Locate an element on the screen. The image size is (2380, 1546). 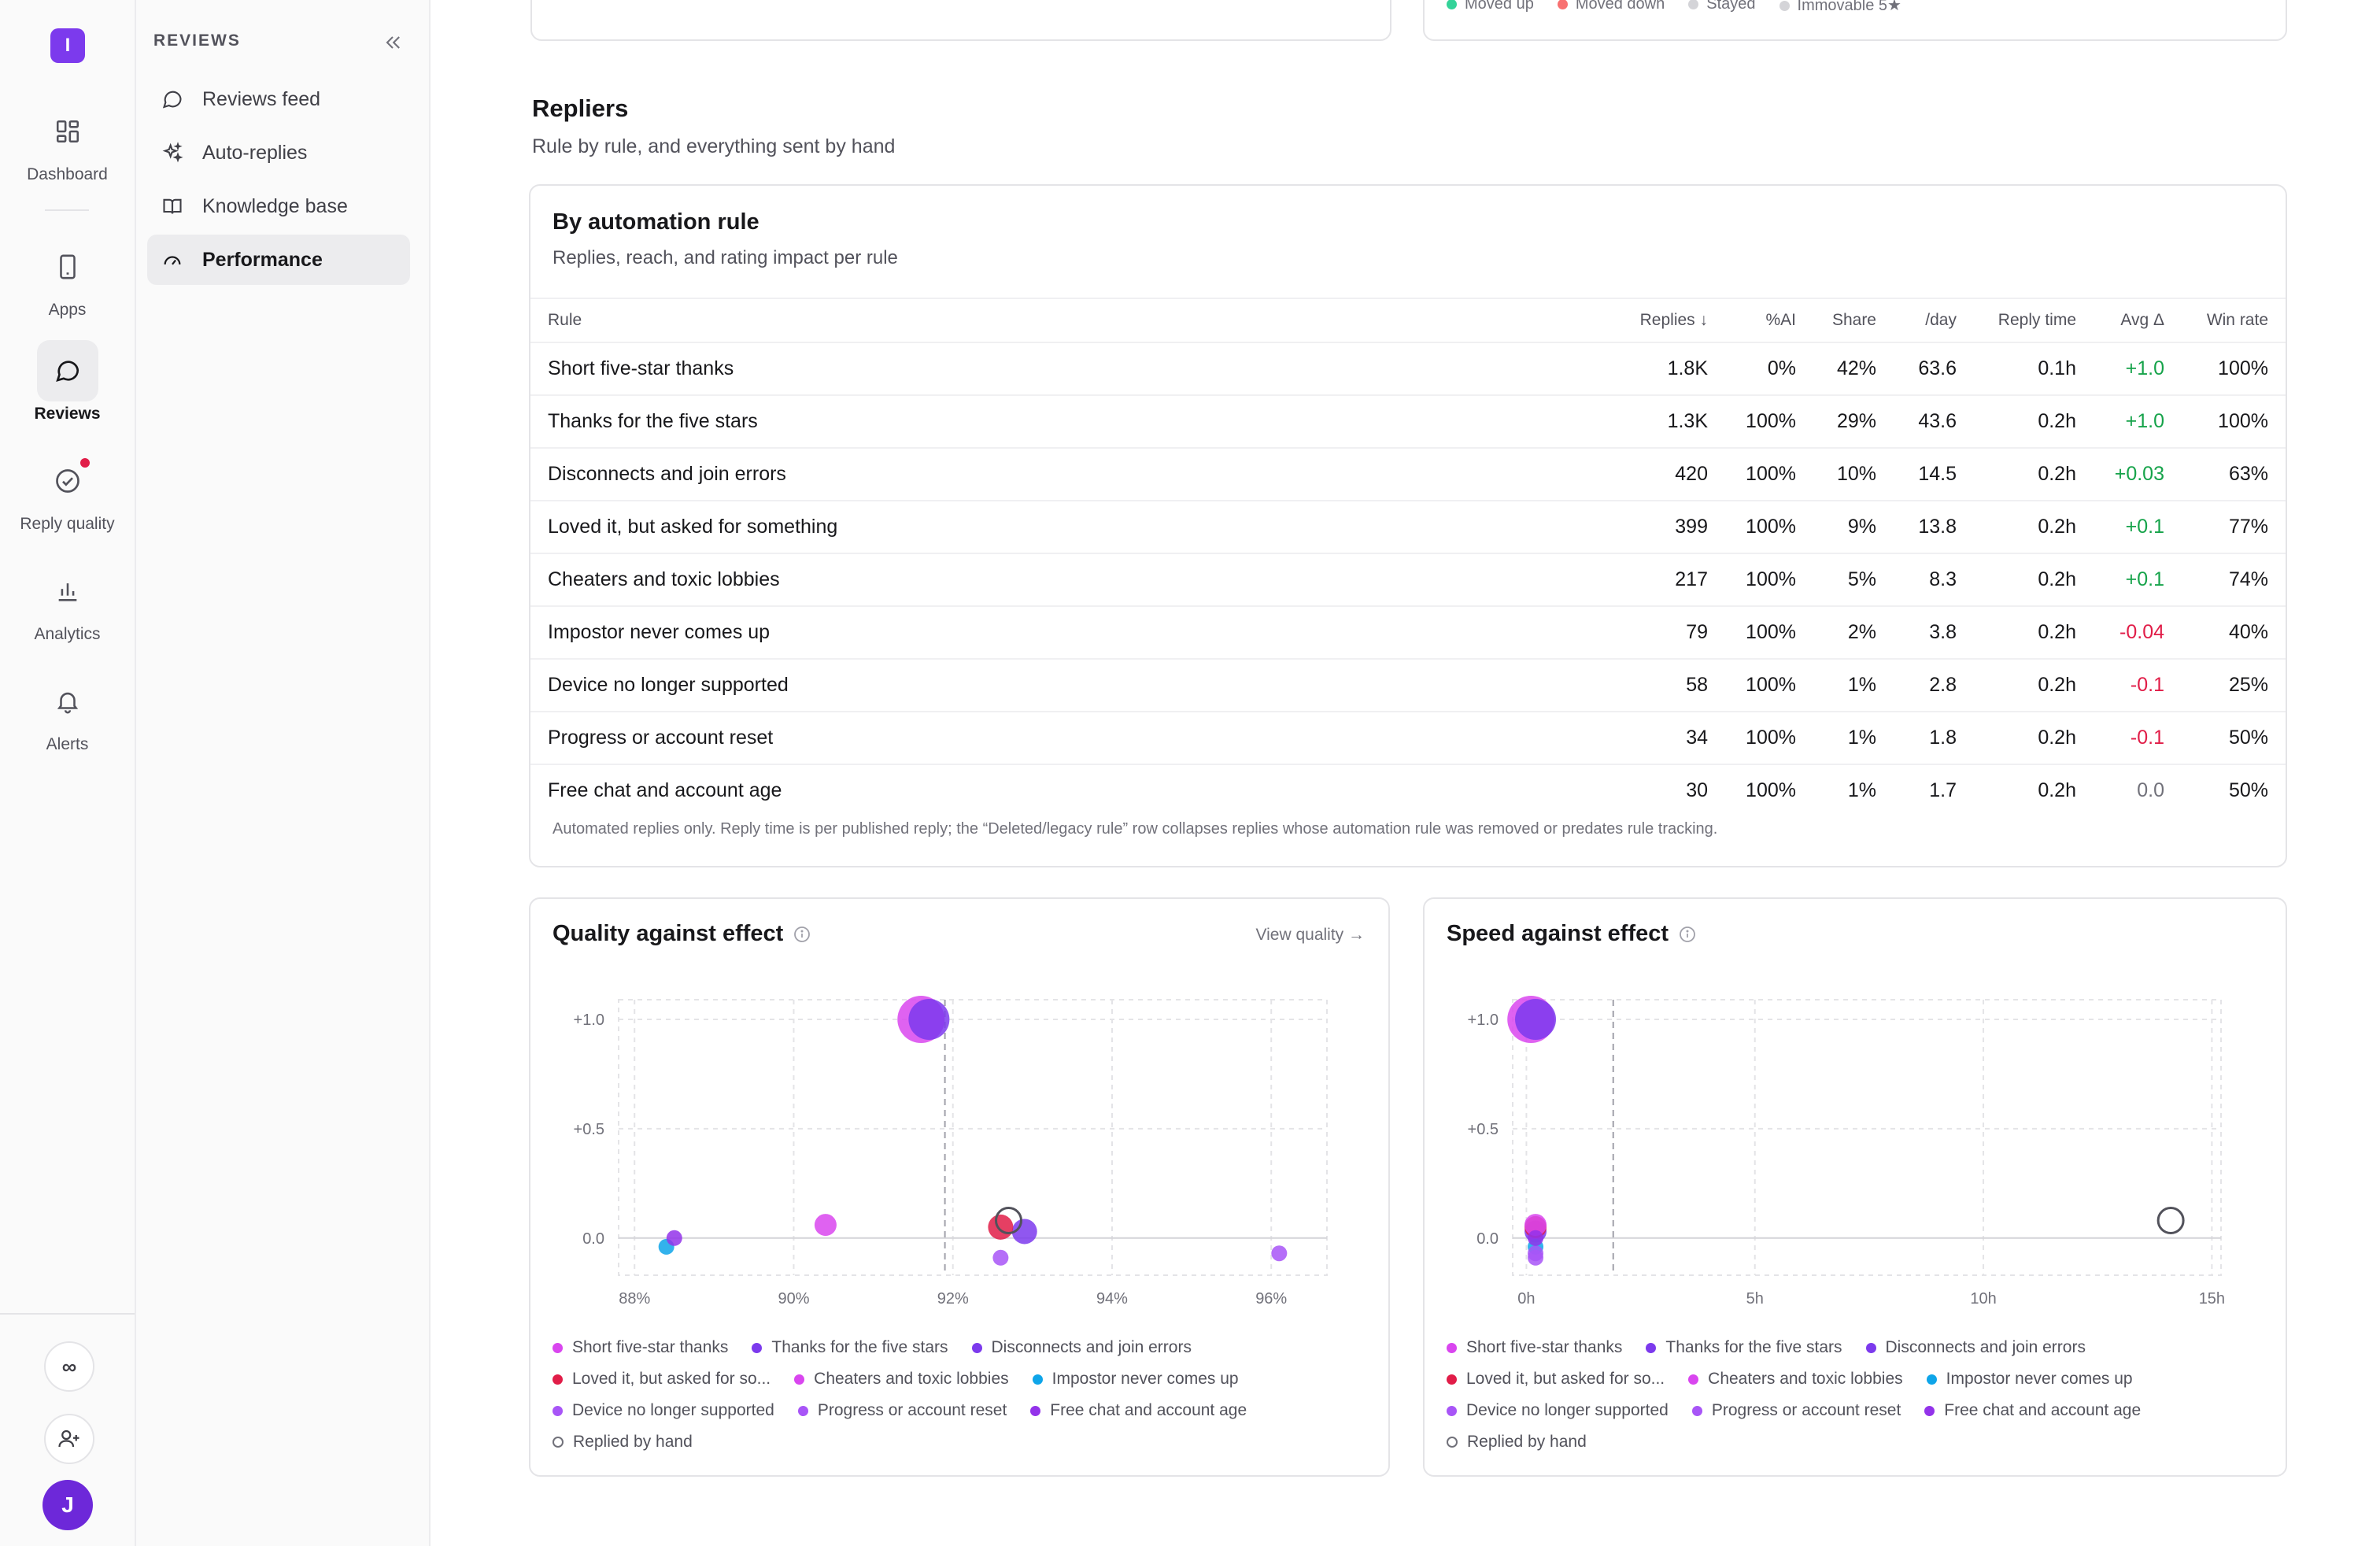
cell-avg-delta: +0.1 is located at coordinates (2138, 580).